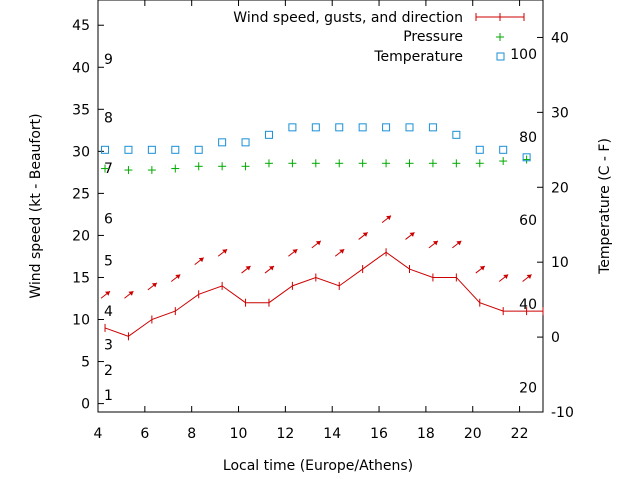  What do you see at coordinates (81, 110) in the screenshot?
I see `y-tick-label-left: 35` at bounding box center [81, 110].